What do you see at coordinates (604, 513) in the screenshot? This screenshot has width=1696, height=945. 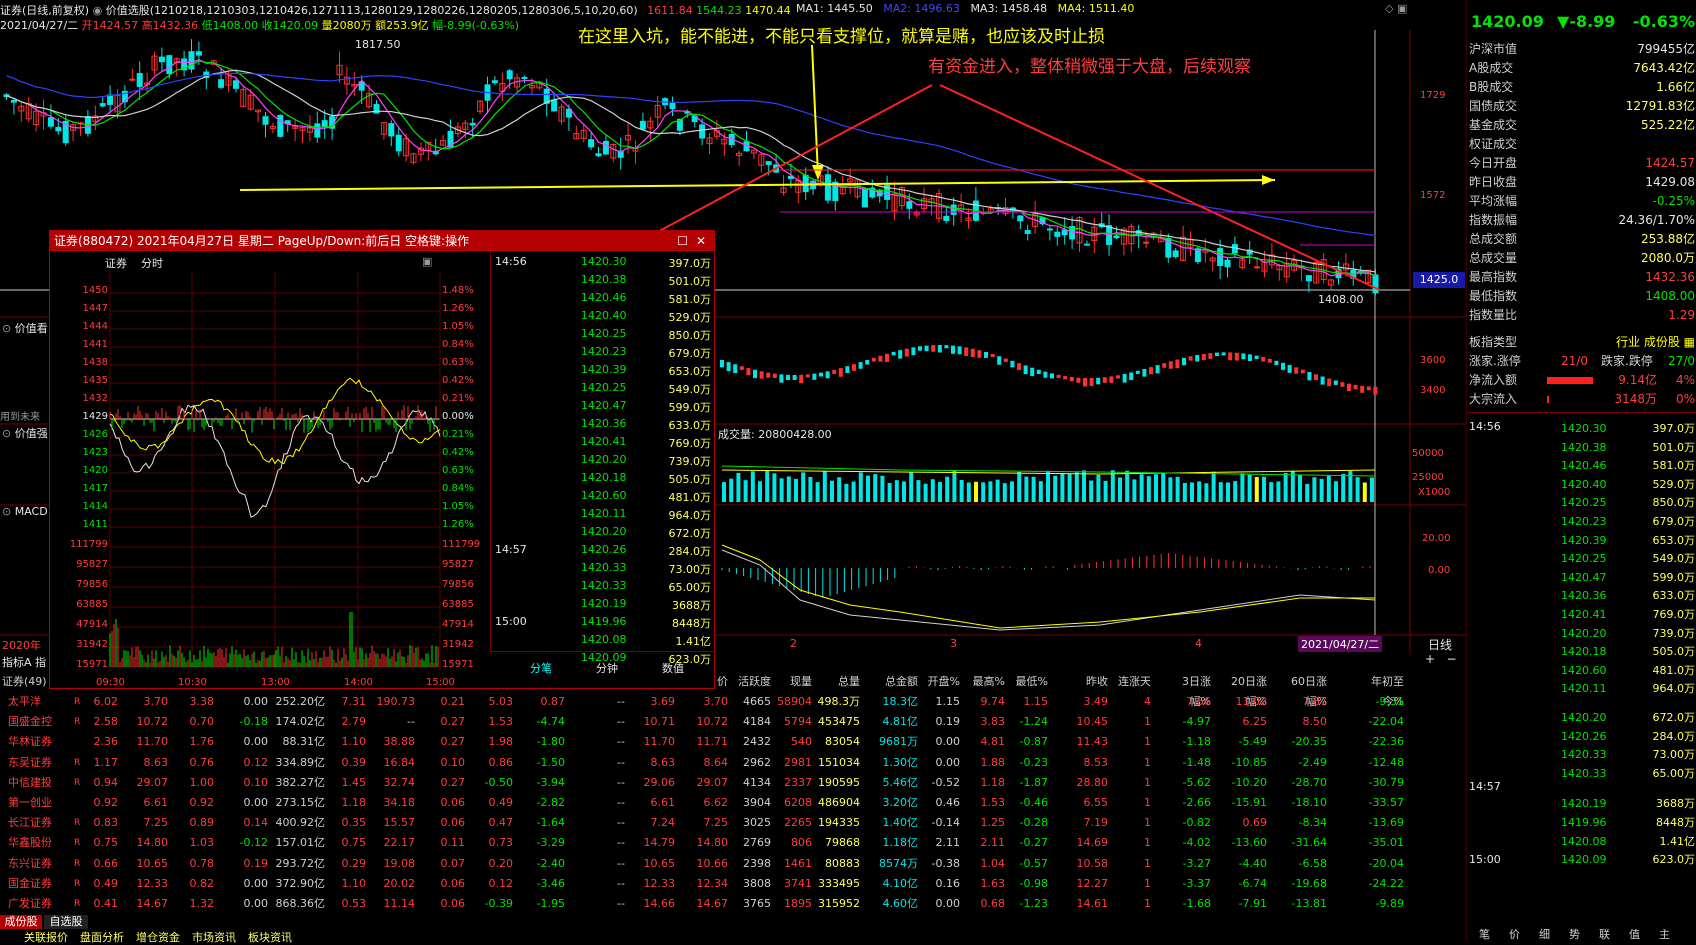 I see `tick-price: 1420.11` at bounding box center [604, 513].